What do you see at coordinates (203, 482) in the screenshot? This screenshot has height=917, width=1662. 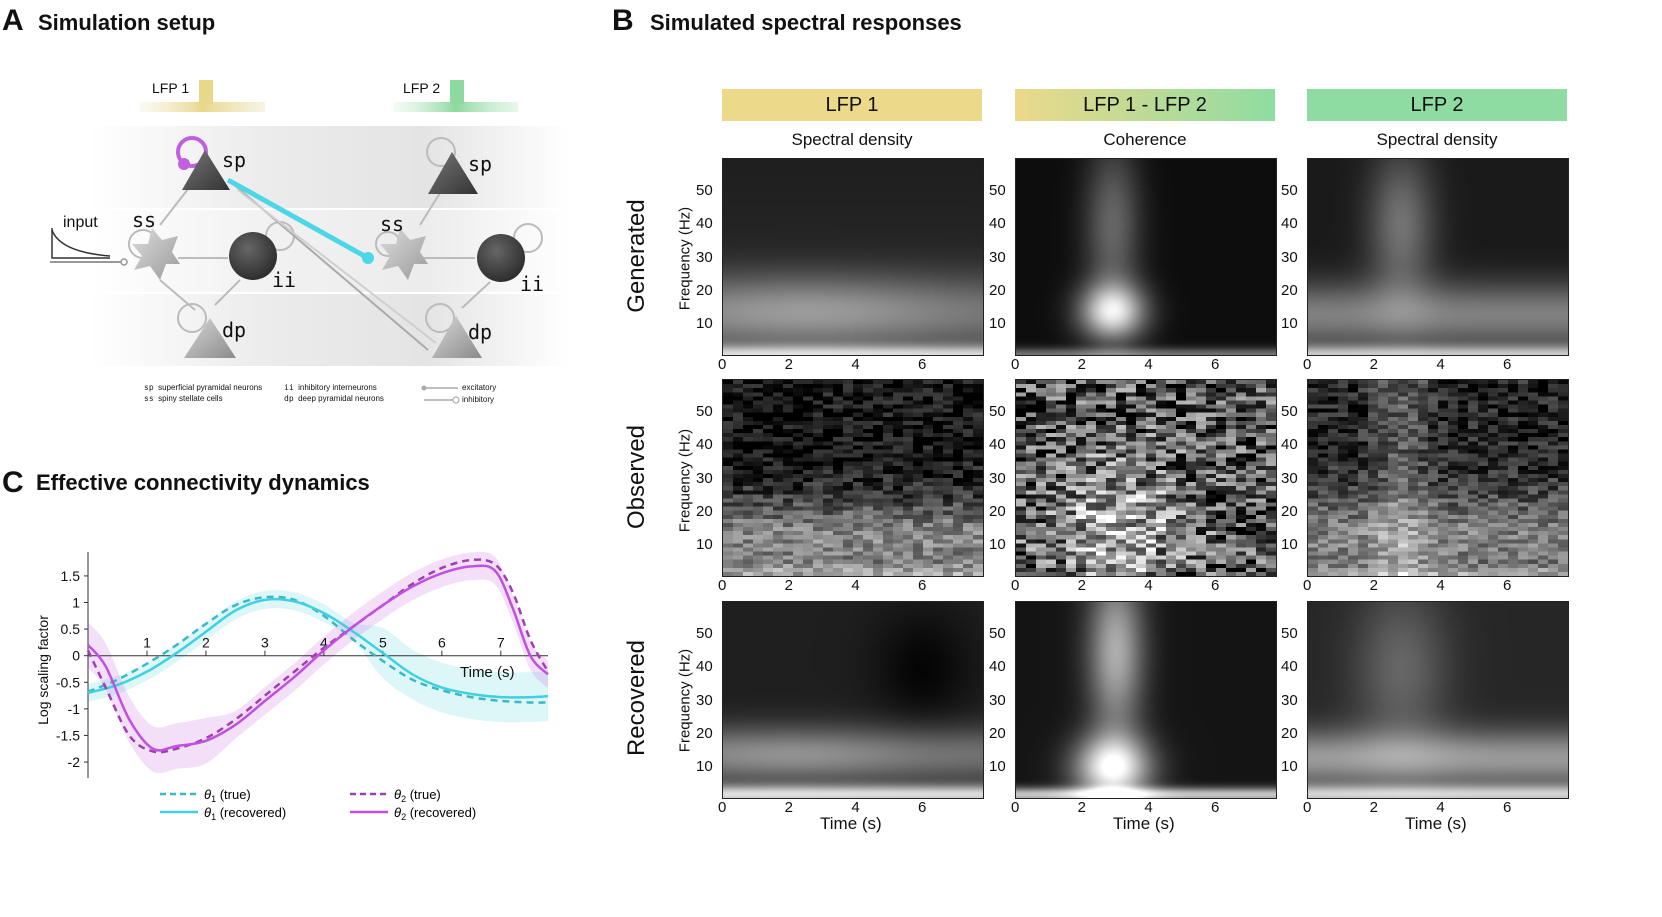 I see `panel-c-title: Effective connectivity dynamics` at bounding box center [203, 482].